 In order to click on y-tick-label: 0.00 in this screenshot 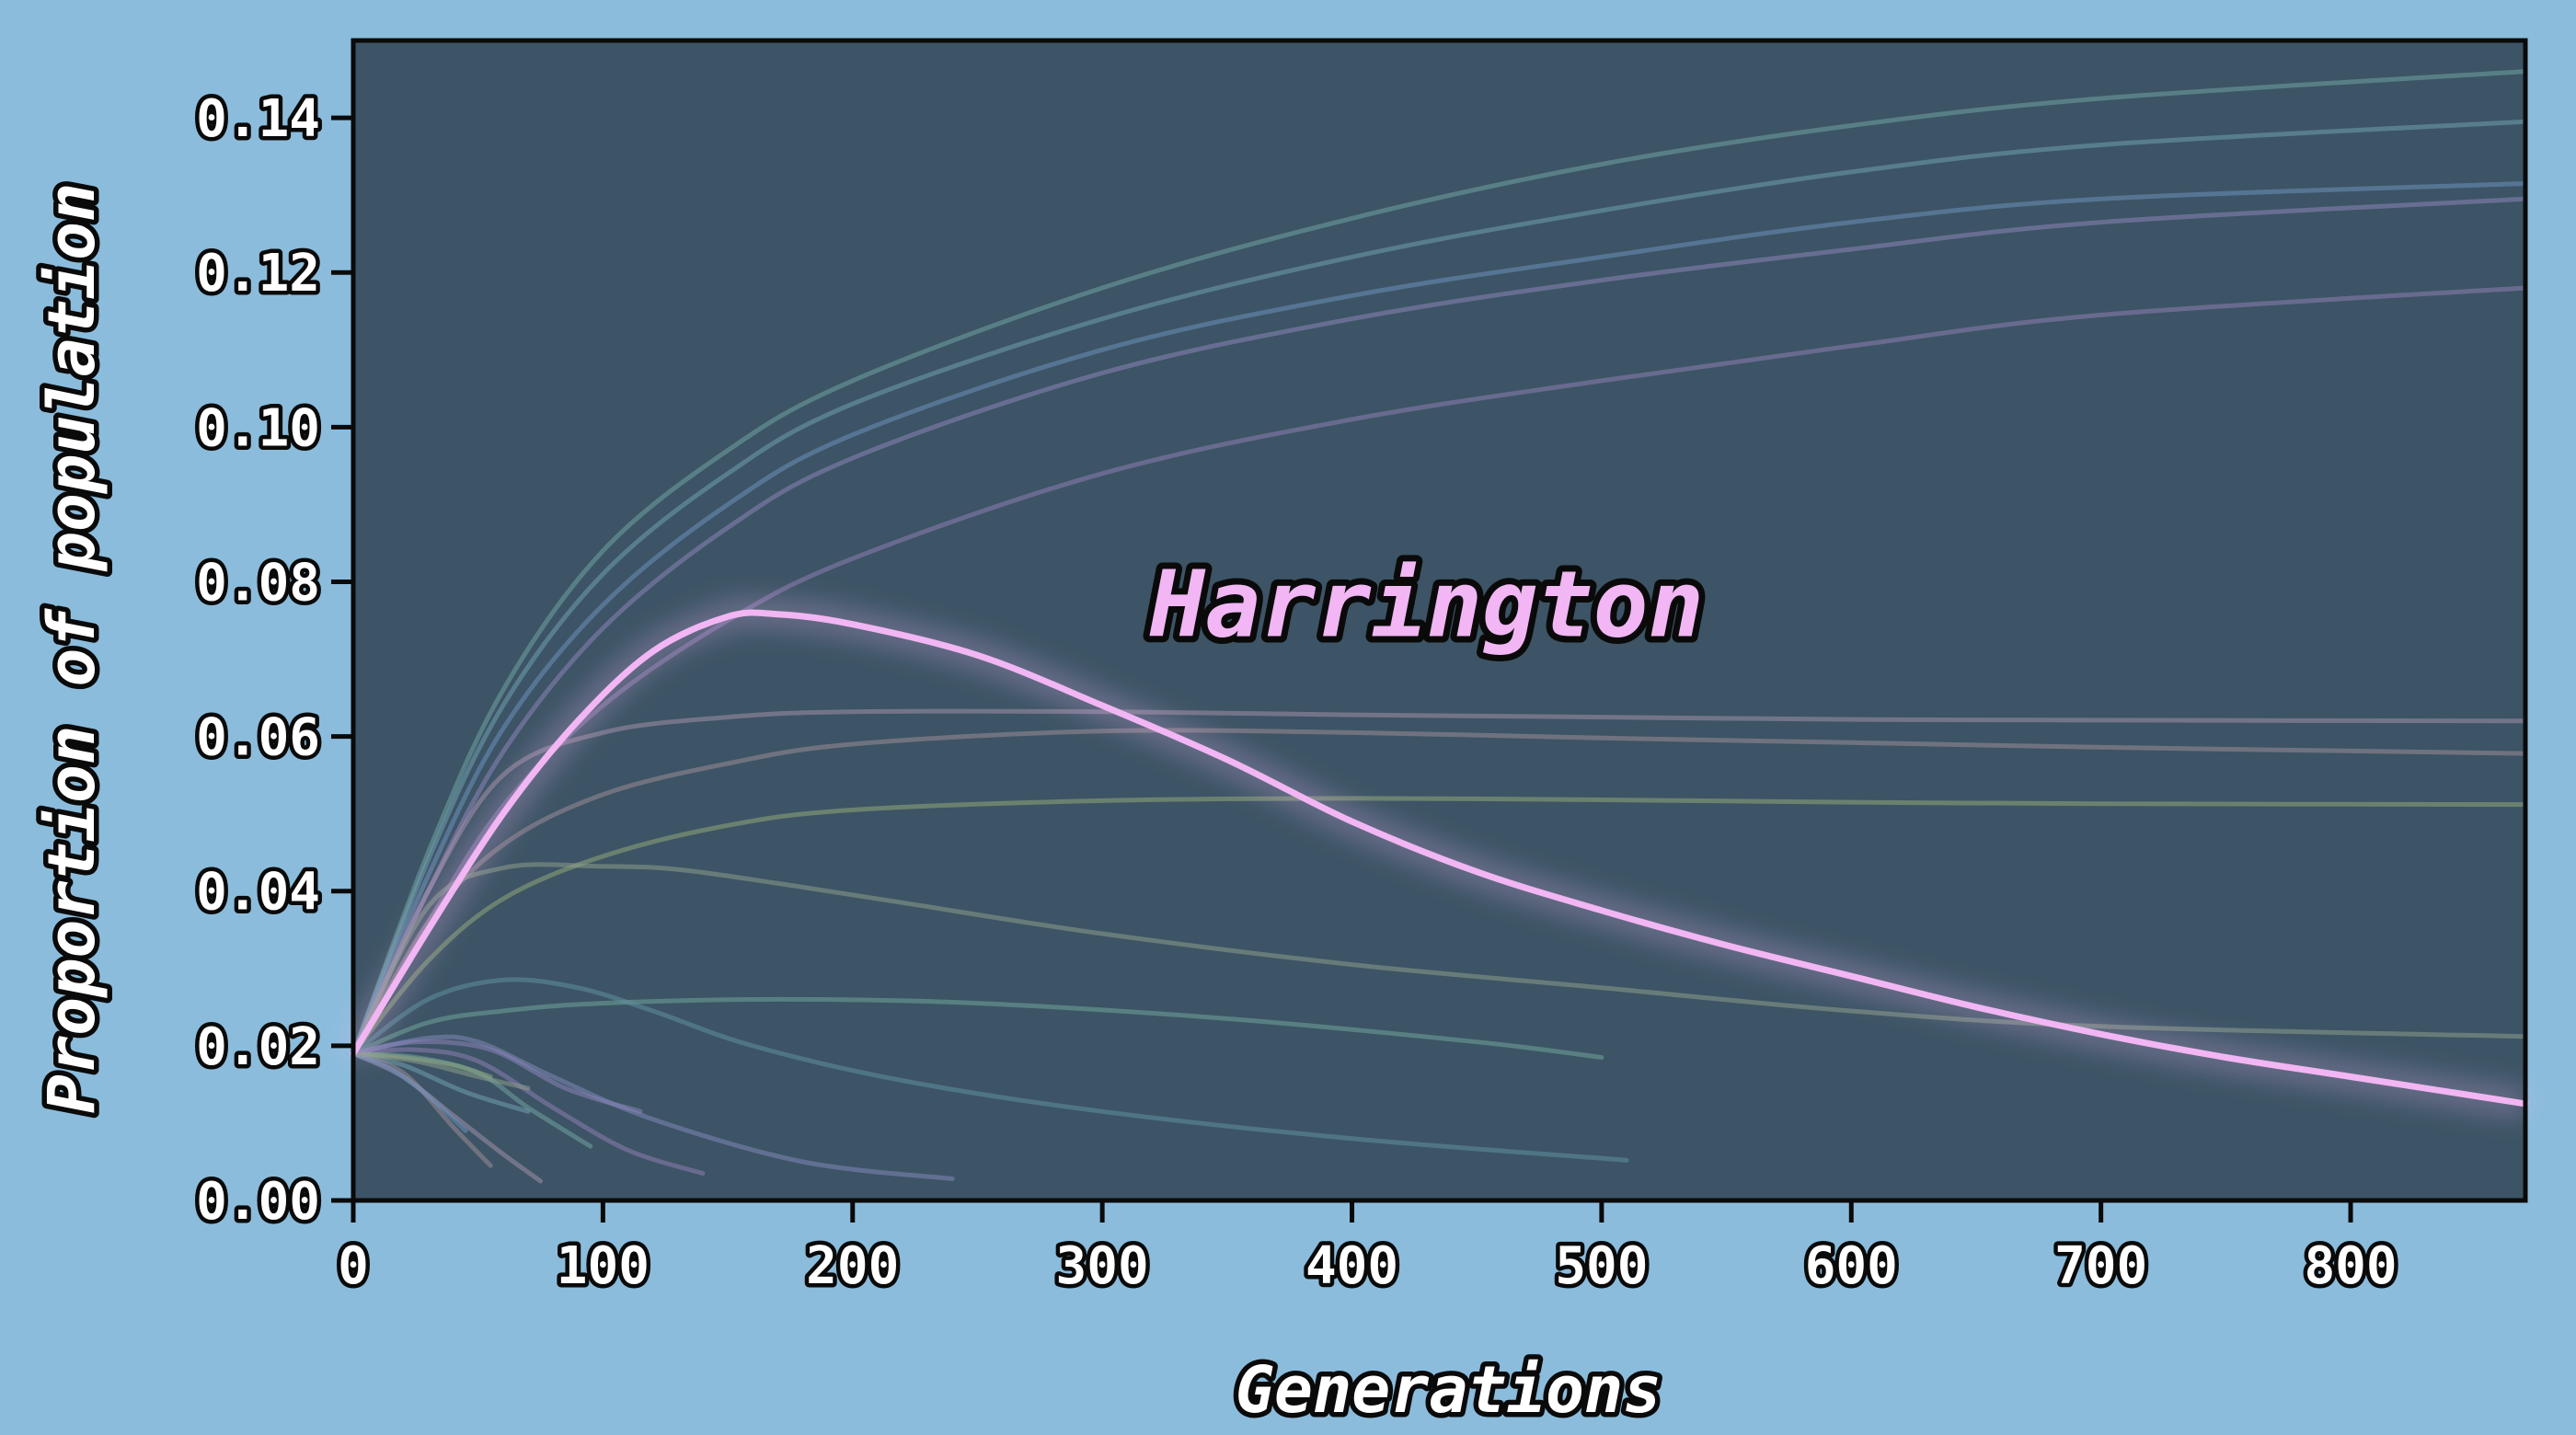, I will do `click(258, 1202)`.